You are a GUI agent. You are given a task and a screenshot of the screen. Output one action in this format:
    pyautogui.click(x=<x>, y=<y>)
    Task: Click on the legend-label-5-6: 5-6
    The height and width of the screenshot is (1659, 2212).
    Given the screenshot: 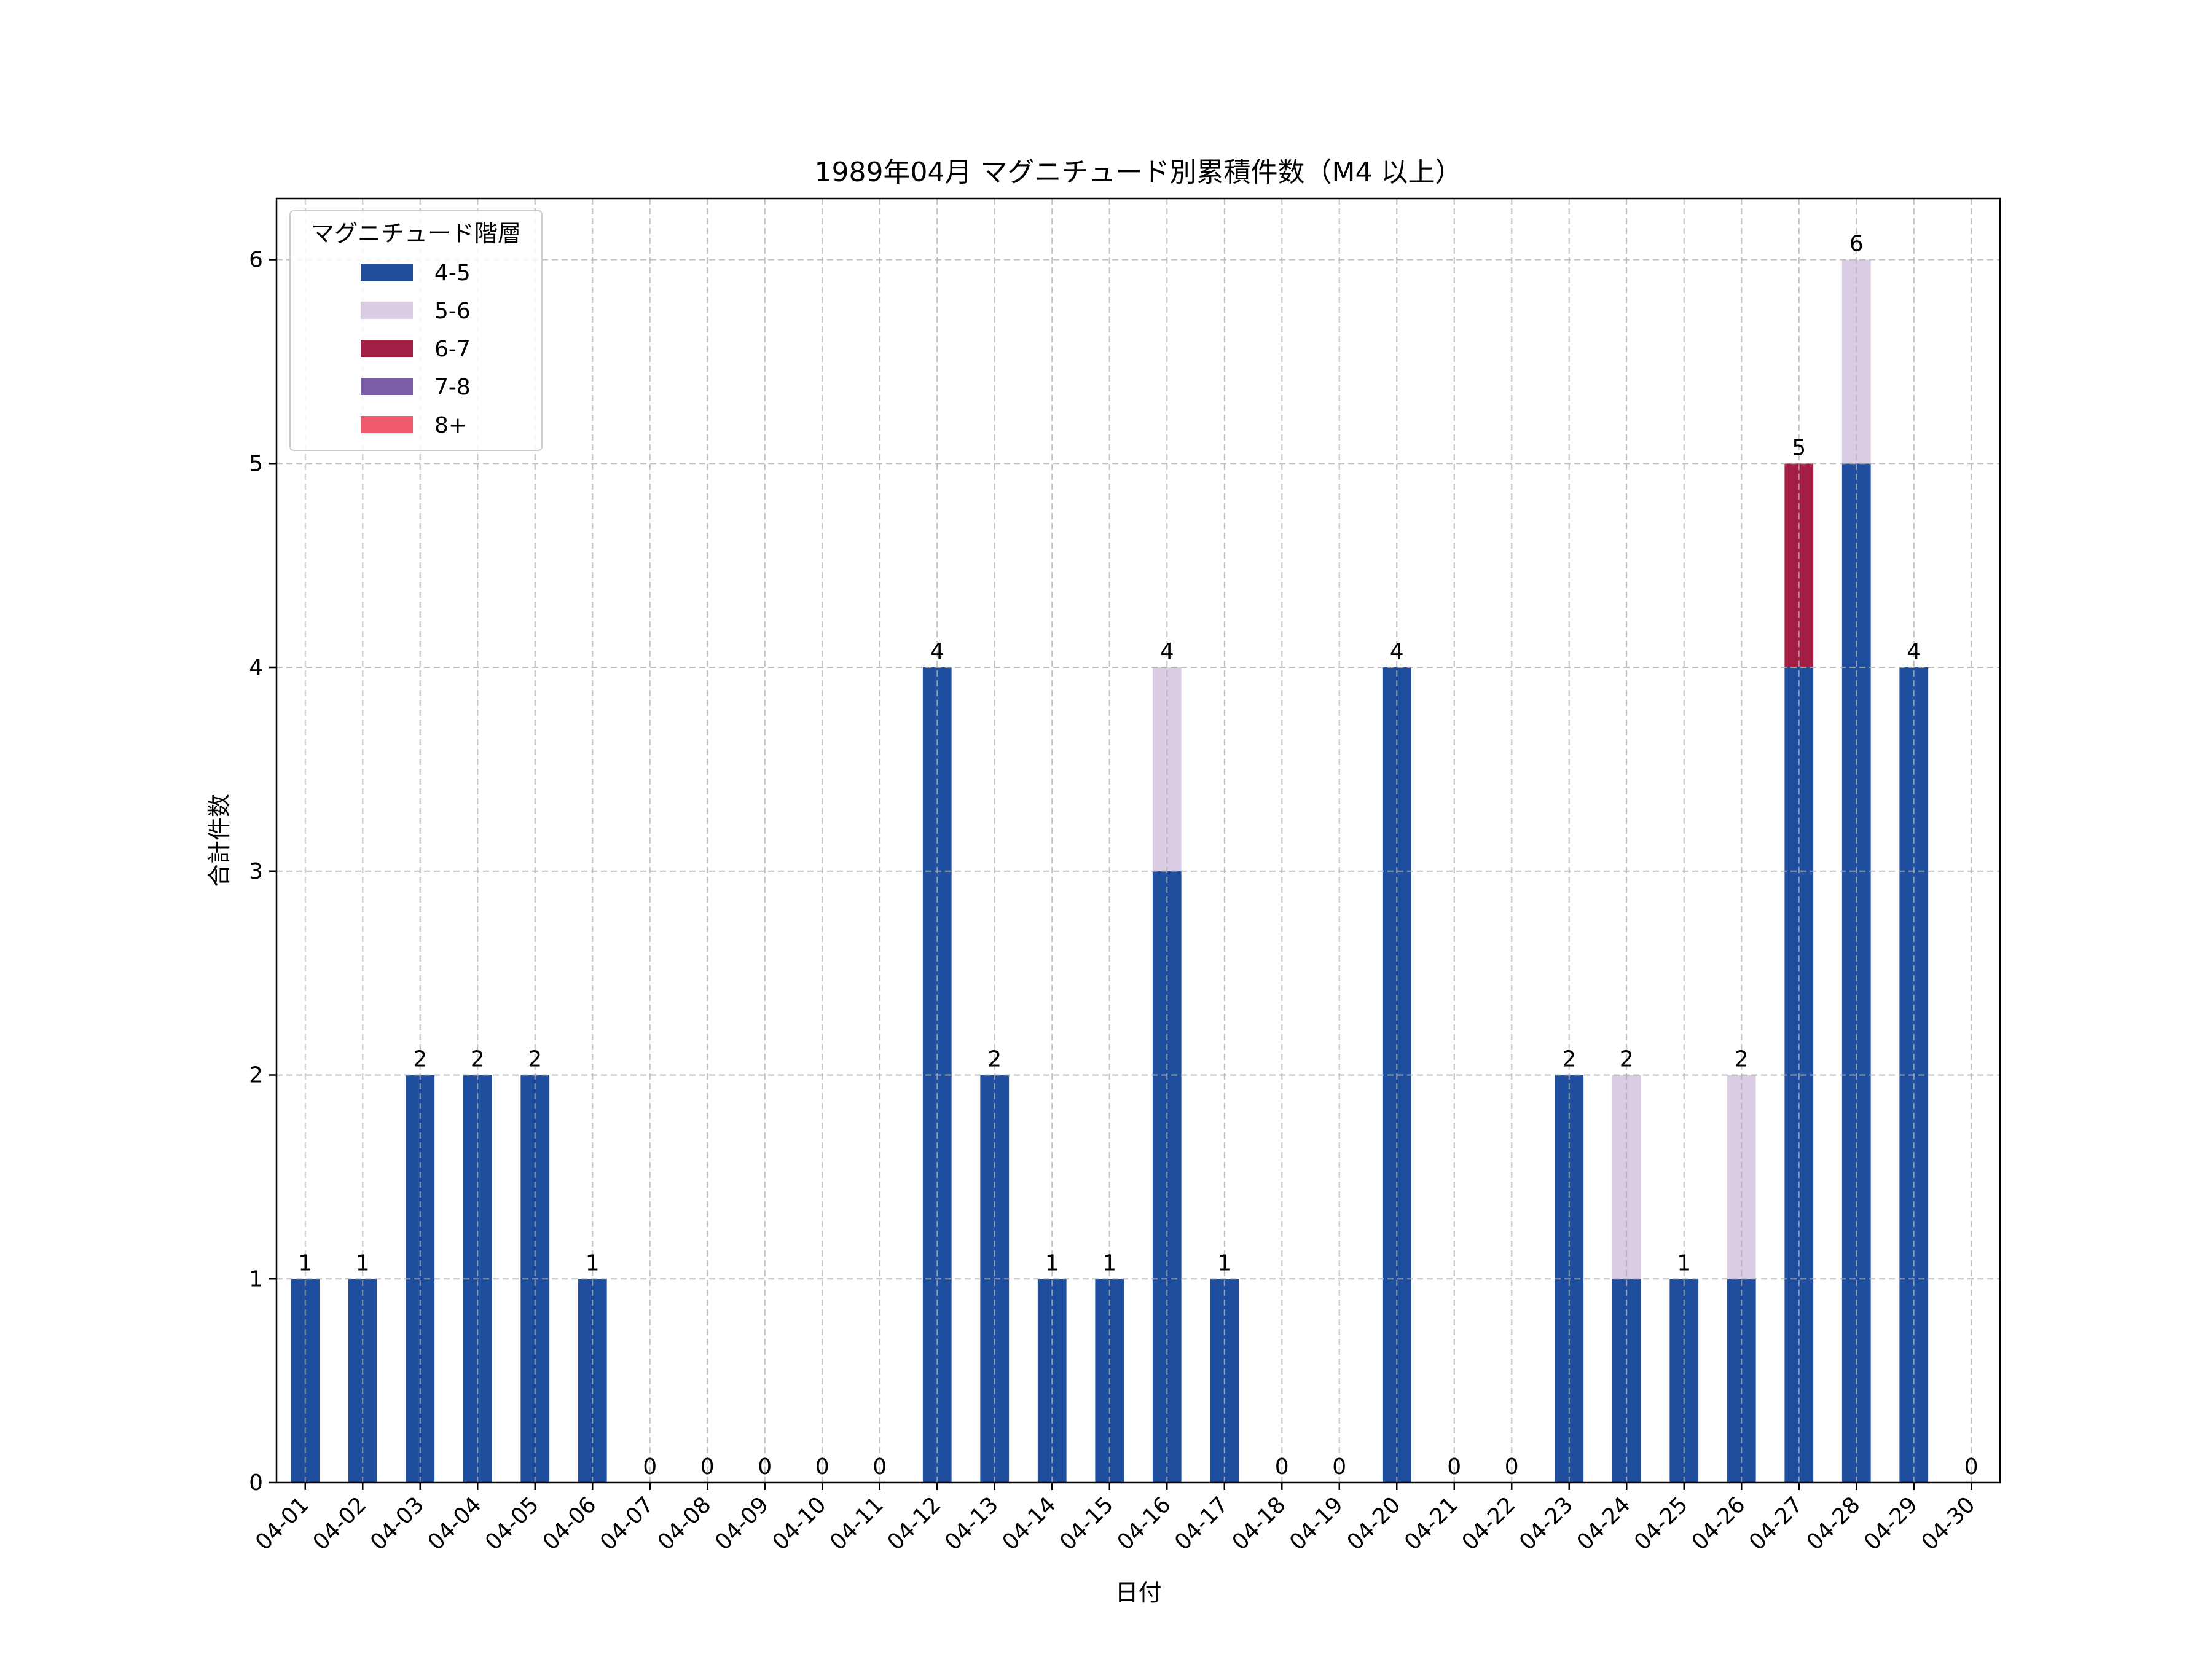 What is the action you would take?
    pyautogui.click(x=452, y=311)
    